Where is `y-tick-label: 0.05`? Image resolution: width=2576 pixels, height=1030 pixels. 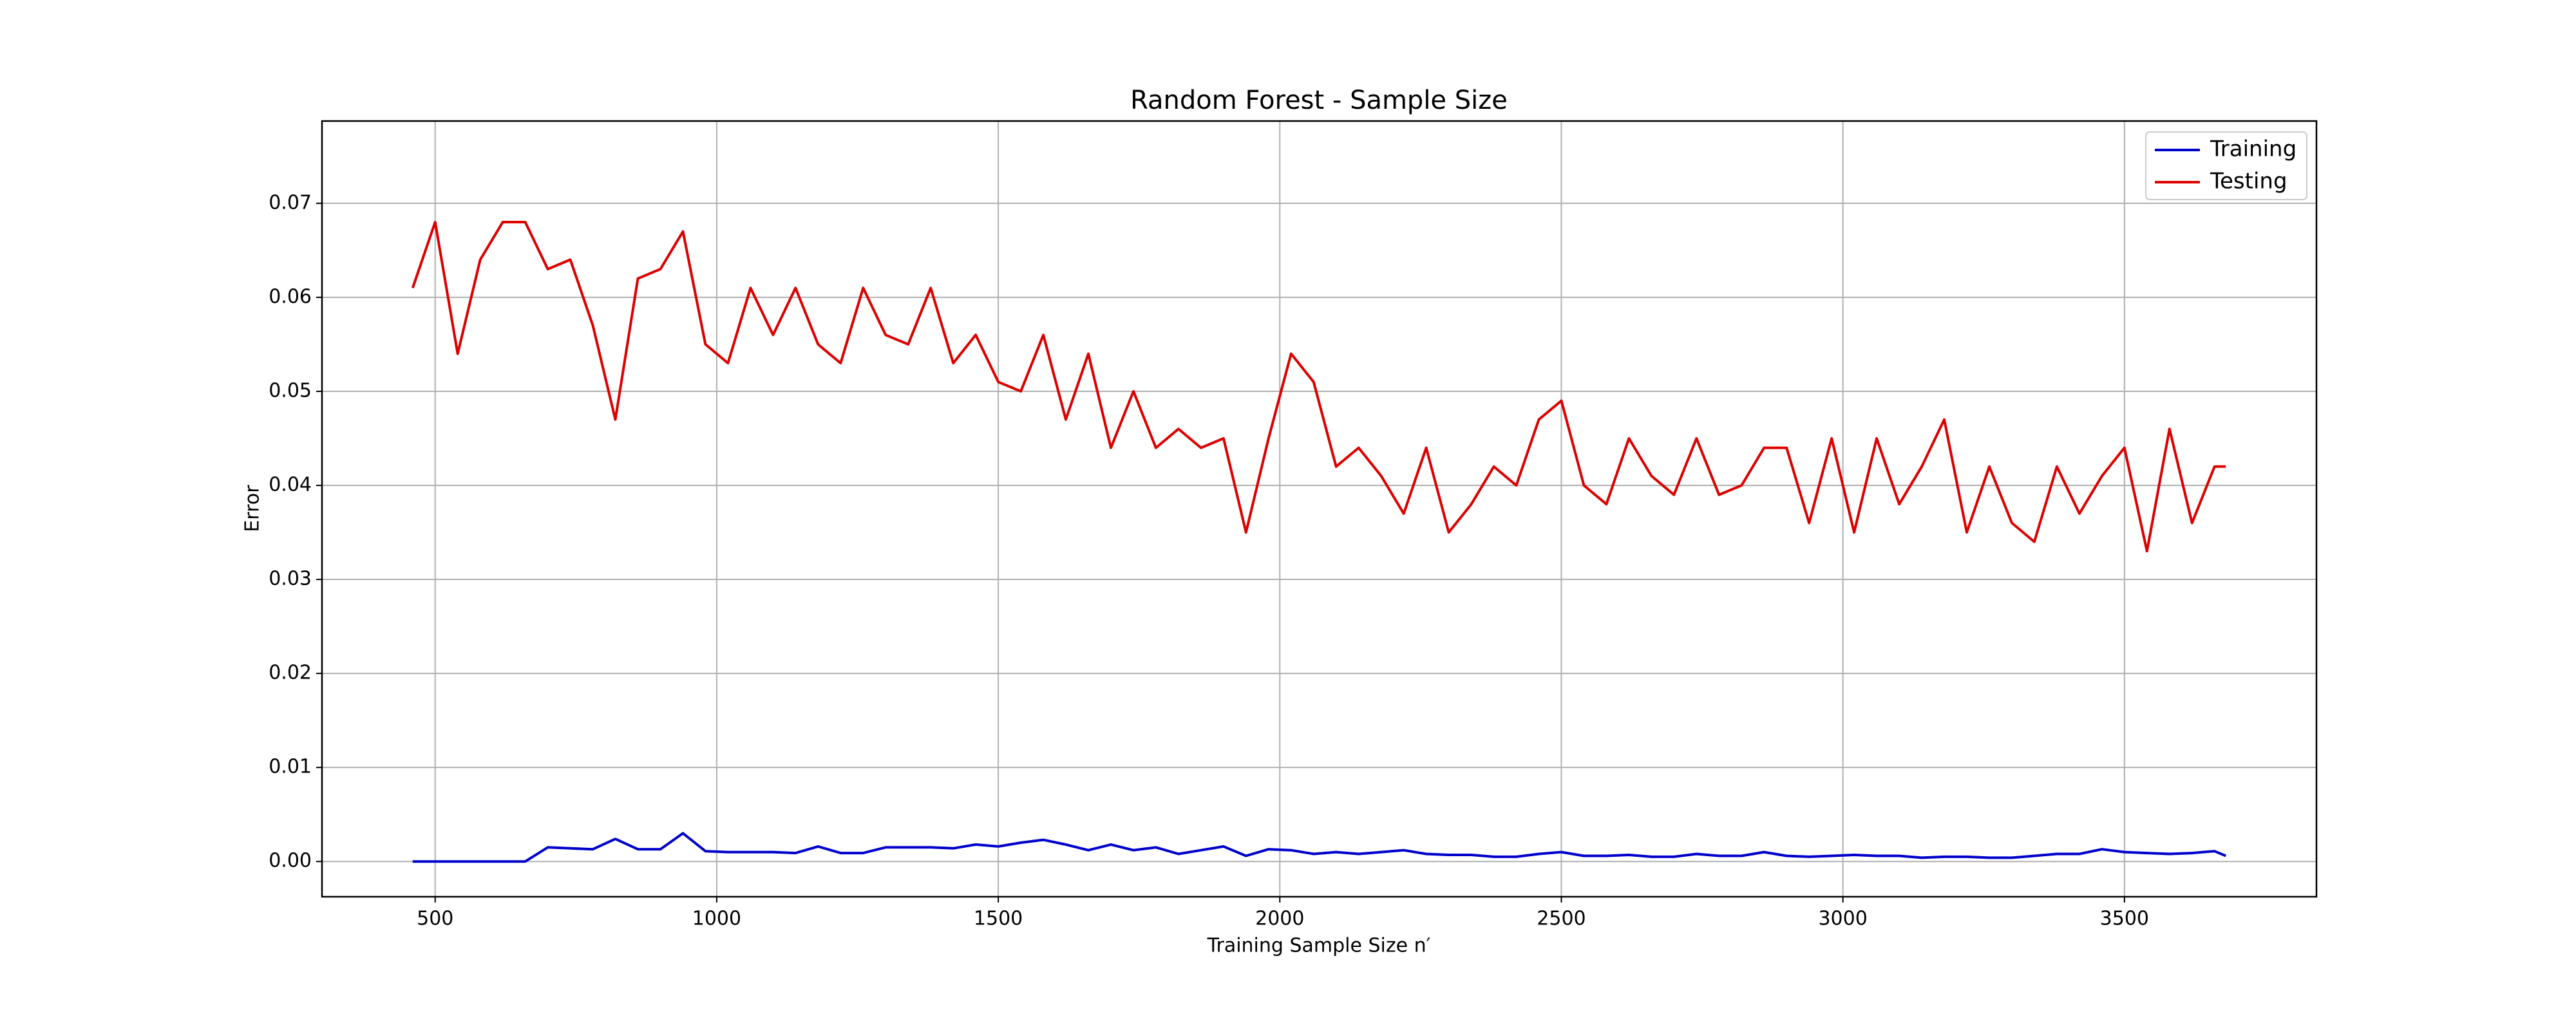
y-tick-label: 0.05 is located at coordinates (290, 391).